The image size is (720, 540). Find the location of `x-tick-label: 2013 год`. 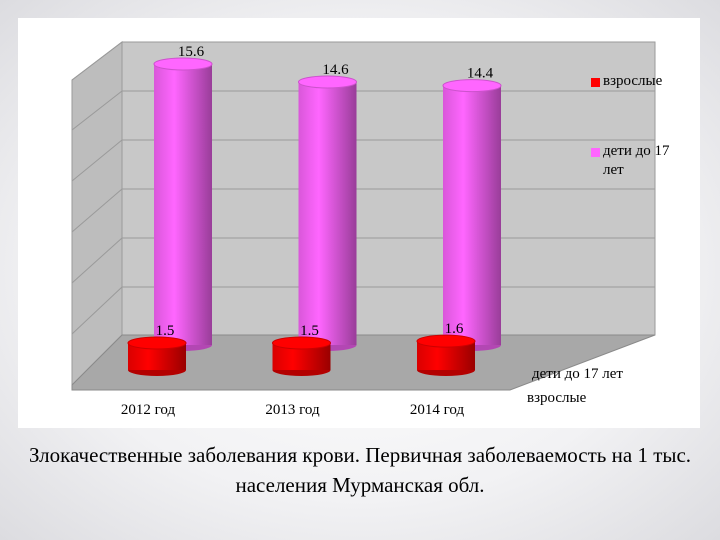

x-tick-label: 2013 год is located at coordinates (292, 410).